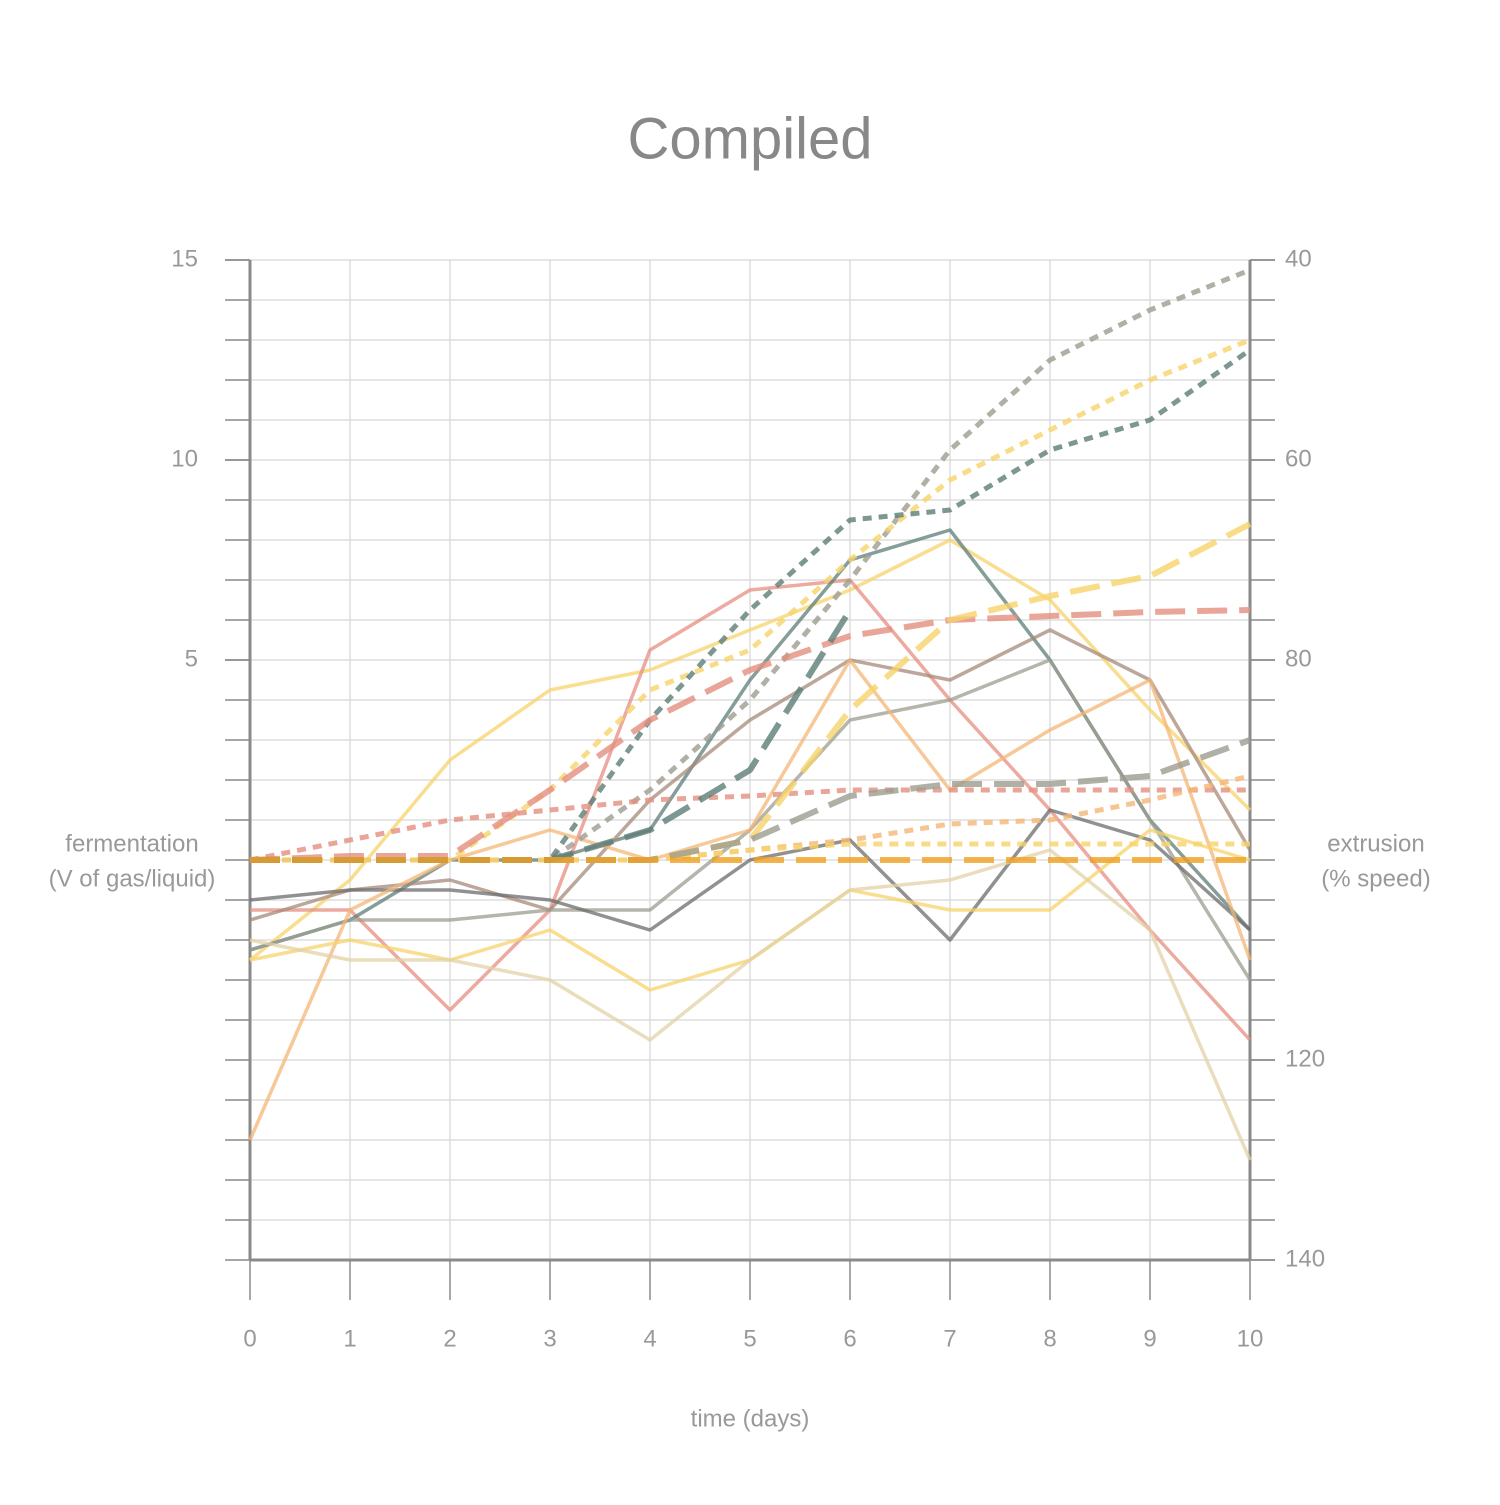  I want to click on y-axis-label: (V of gas/liquid), so click(132, 878).